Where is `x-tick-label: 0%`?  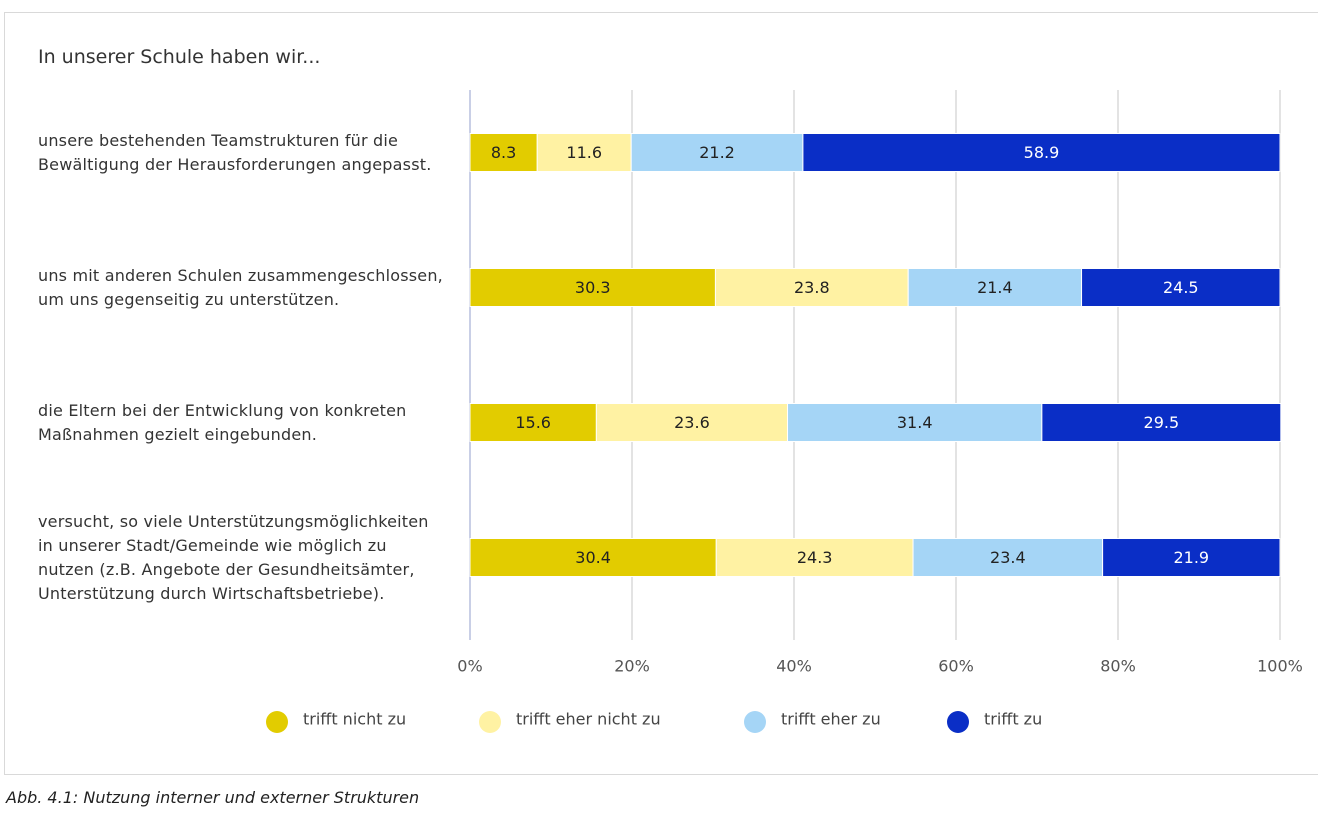 x-tick-label: 0% is located at coordinates (469, 666).